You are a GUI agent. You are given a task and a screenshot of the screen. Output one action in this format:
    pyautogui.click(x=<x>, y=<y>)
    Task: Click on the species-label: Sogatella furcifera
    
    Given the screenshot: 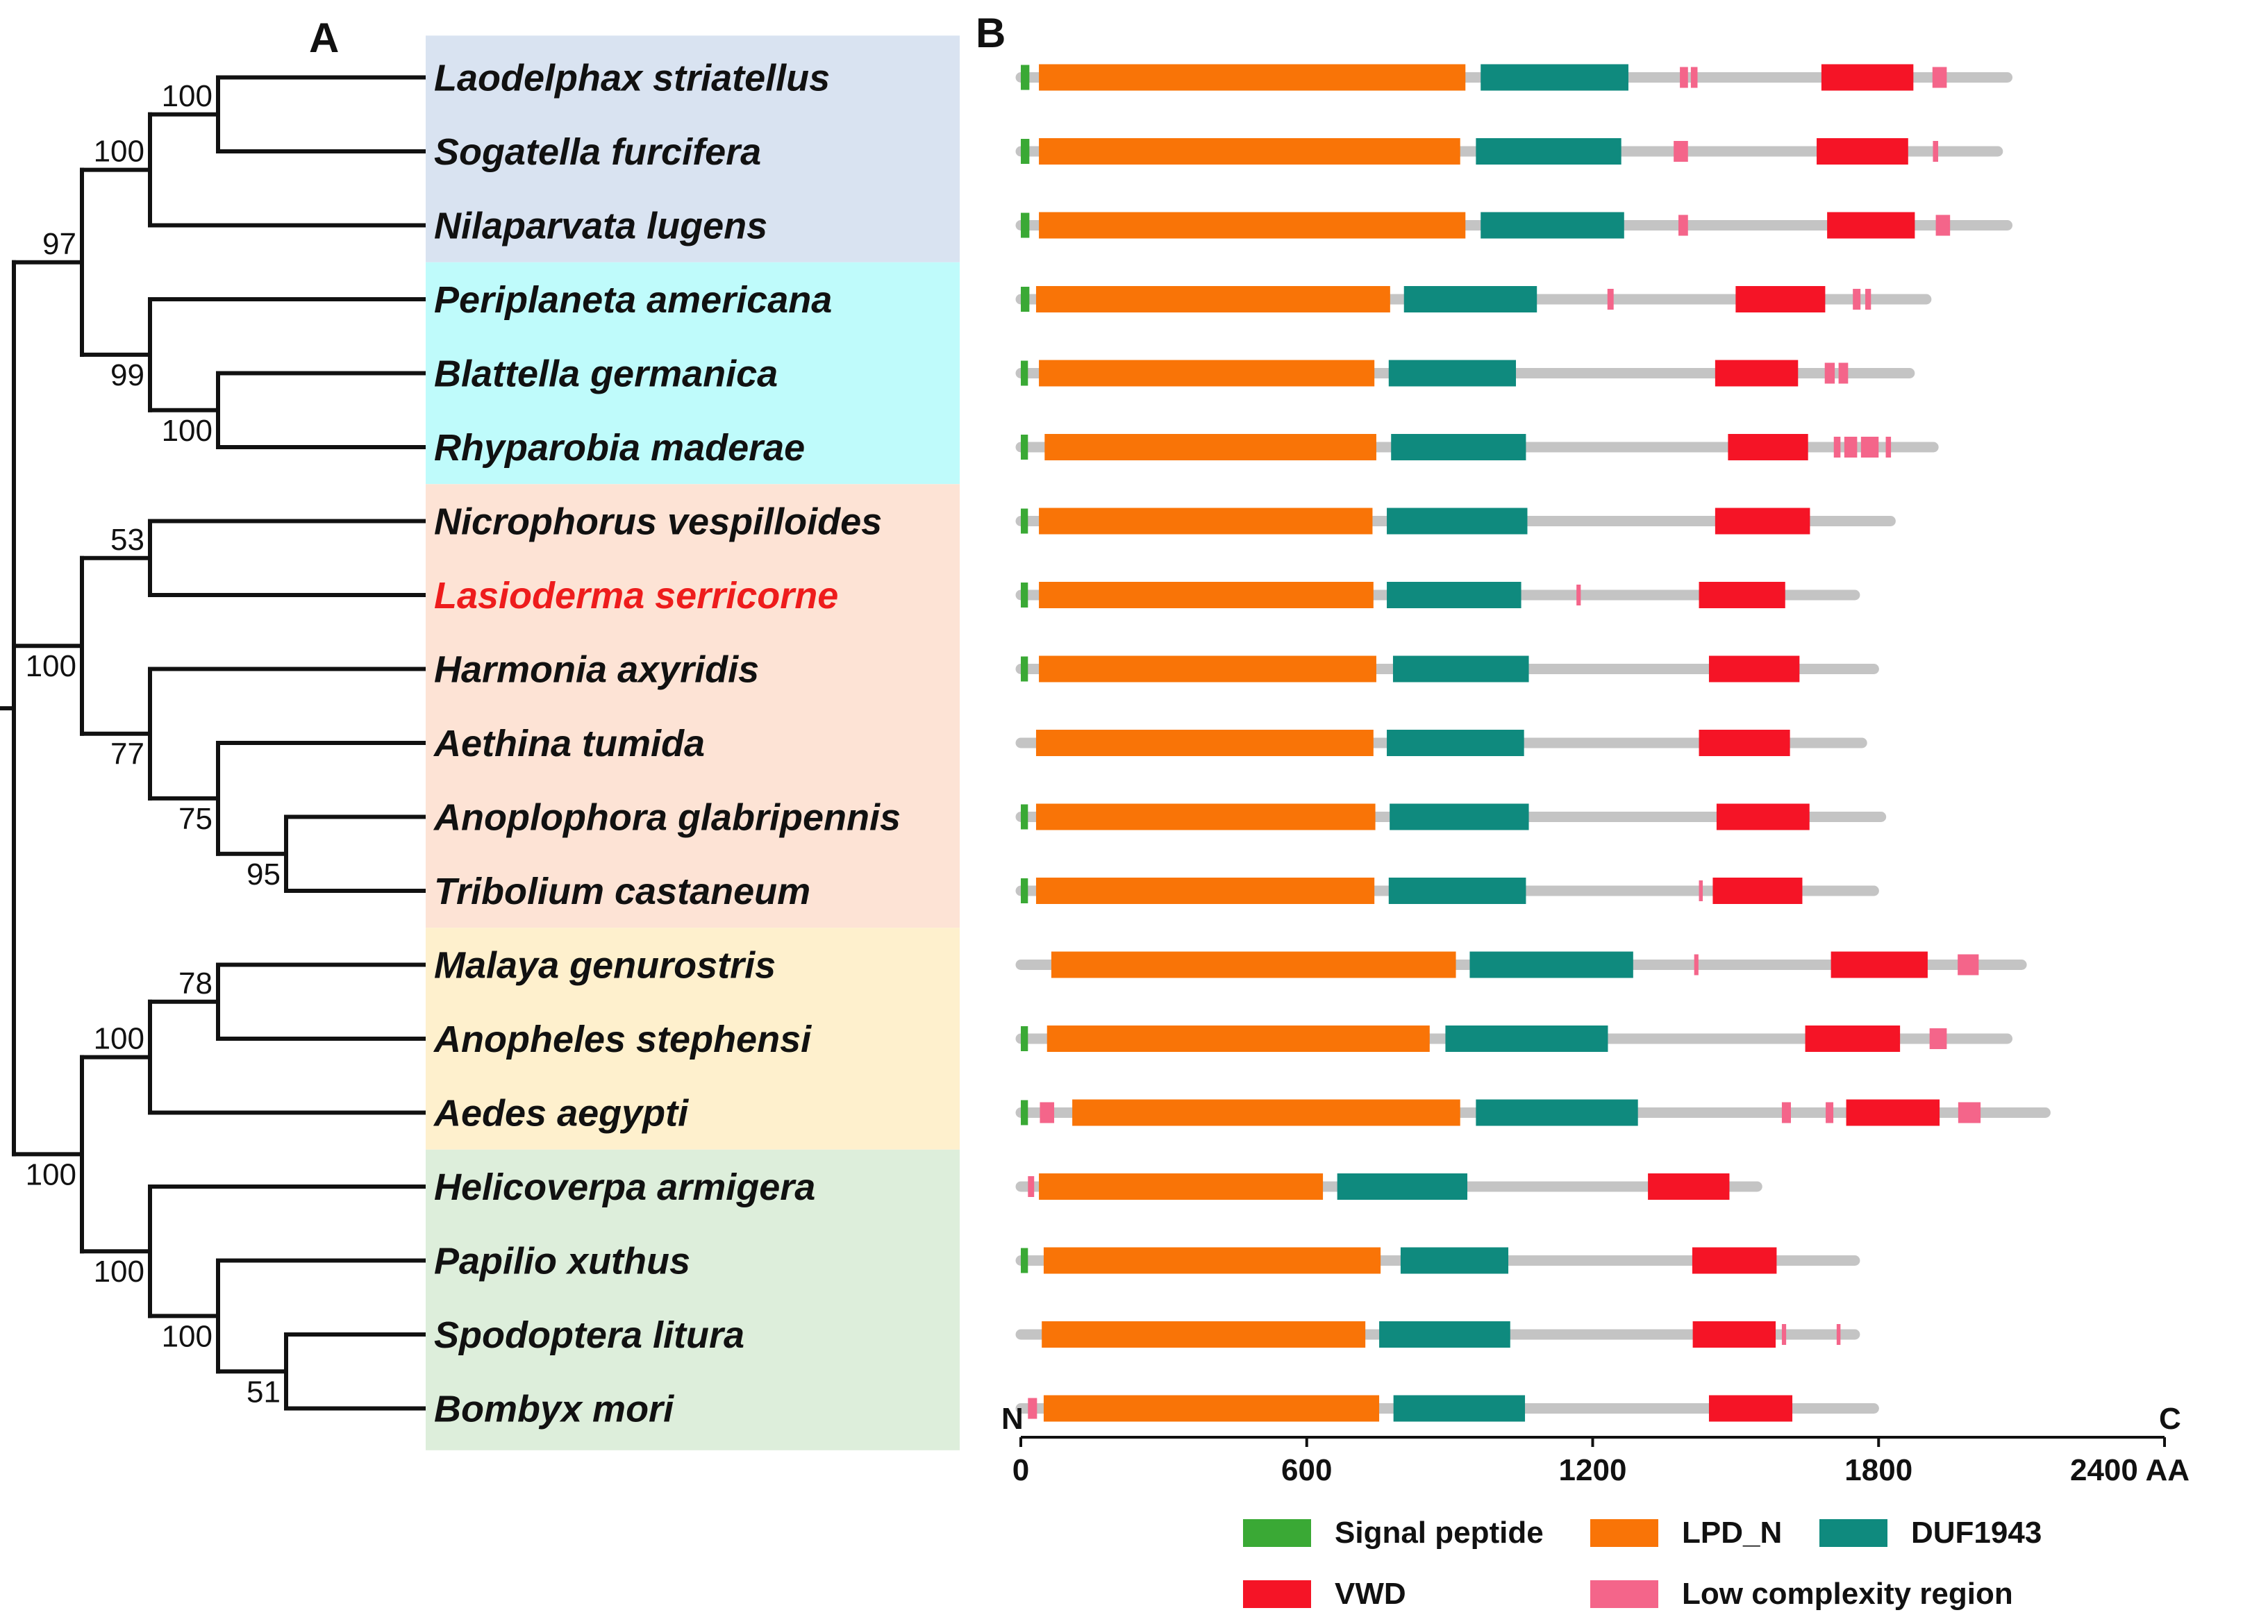 What is the action you would take?
    pyautogui.click(x=597, y=152)
    